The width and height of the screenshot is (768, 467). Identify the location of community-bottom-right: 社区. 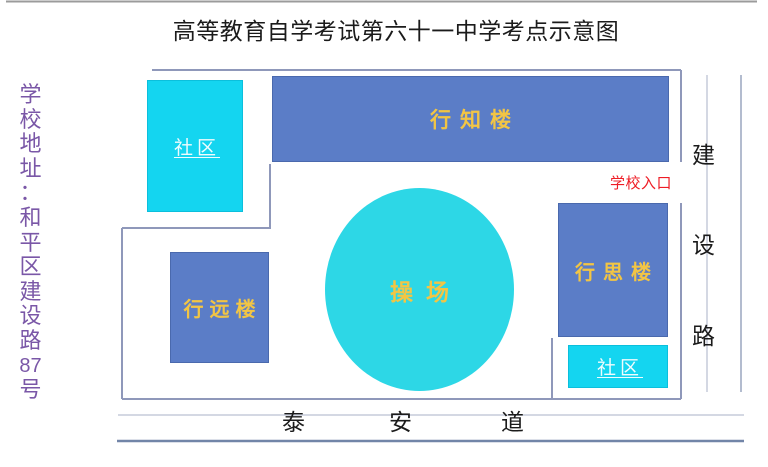
(618, 366).